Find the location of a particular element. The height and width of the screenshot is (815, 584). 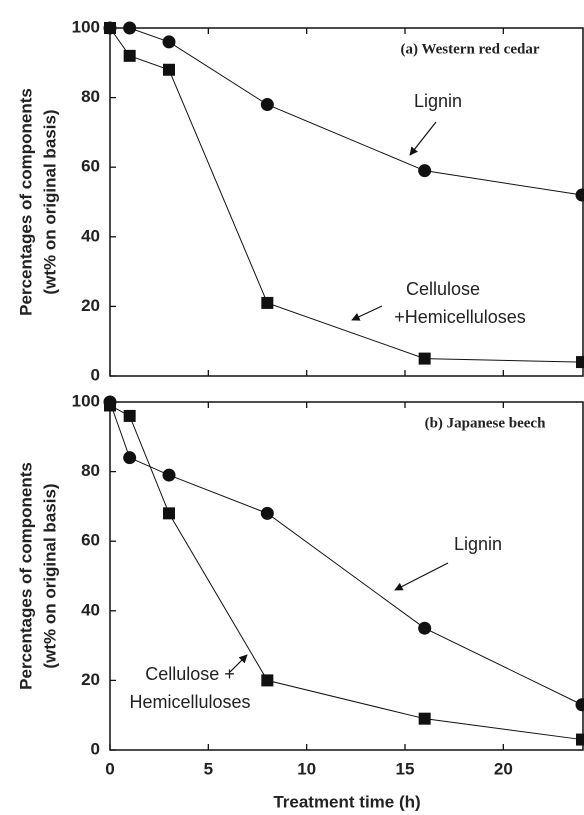

x-tick-label: 15 is located at coordinates (405, 768).